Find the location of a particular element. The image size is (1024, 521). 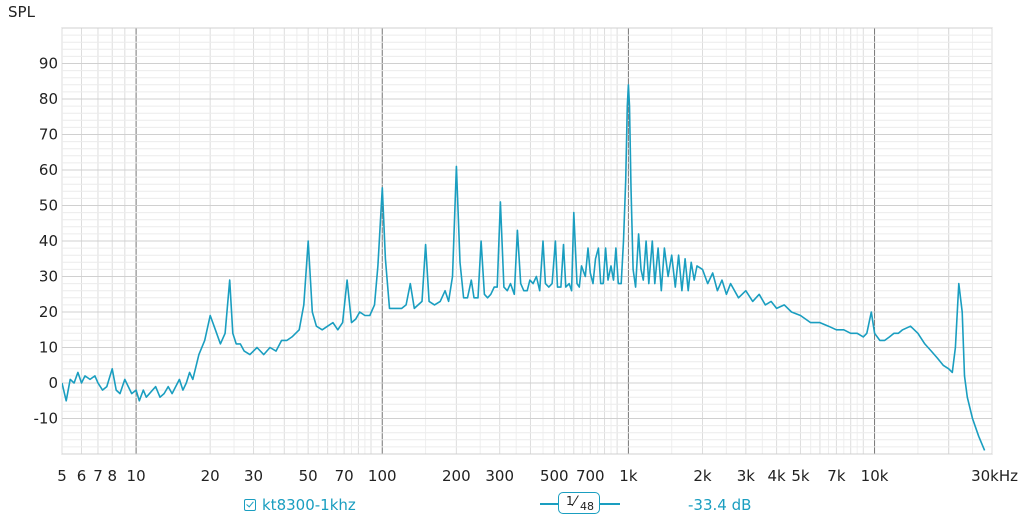

series-toggle: kt8300-1khz is located at coordinates (300, 505).